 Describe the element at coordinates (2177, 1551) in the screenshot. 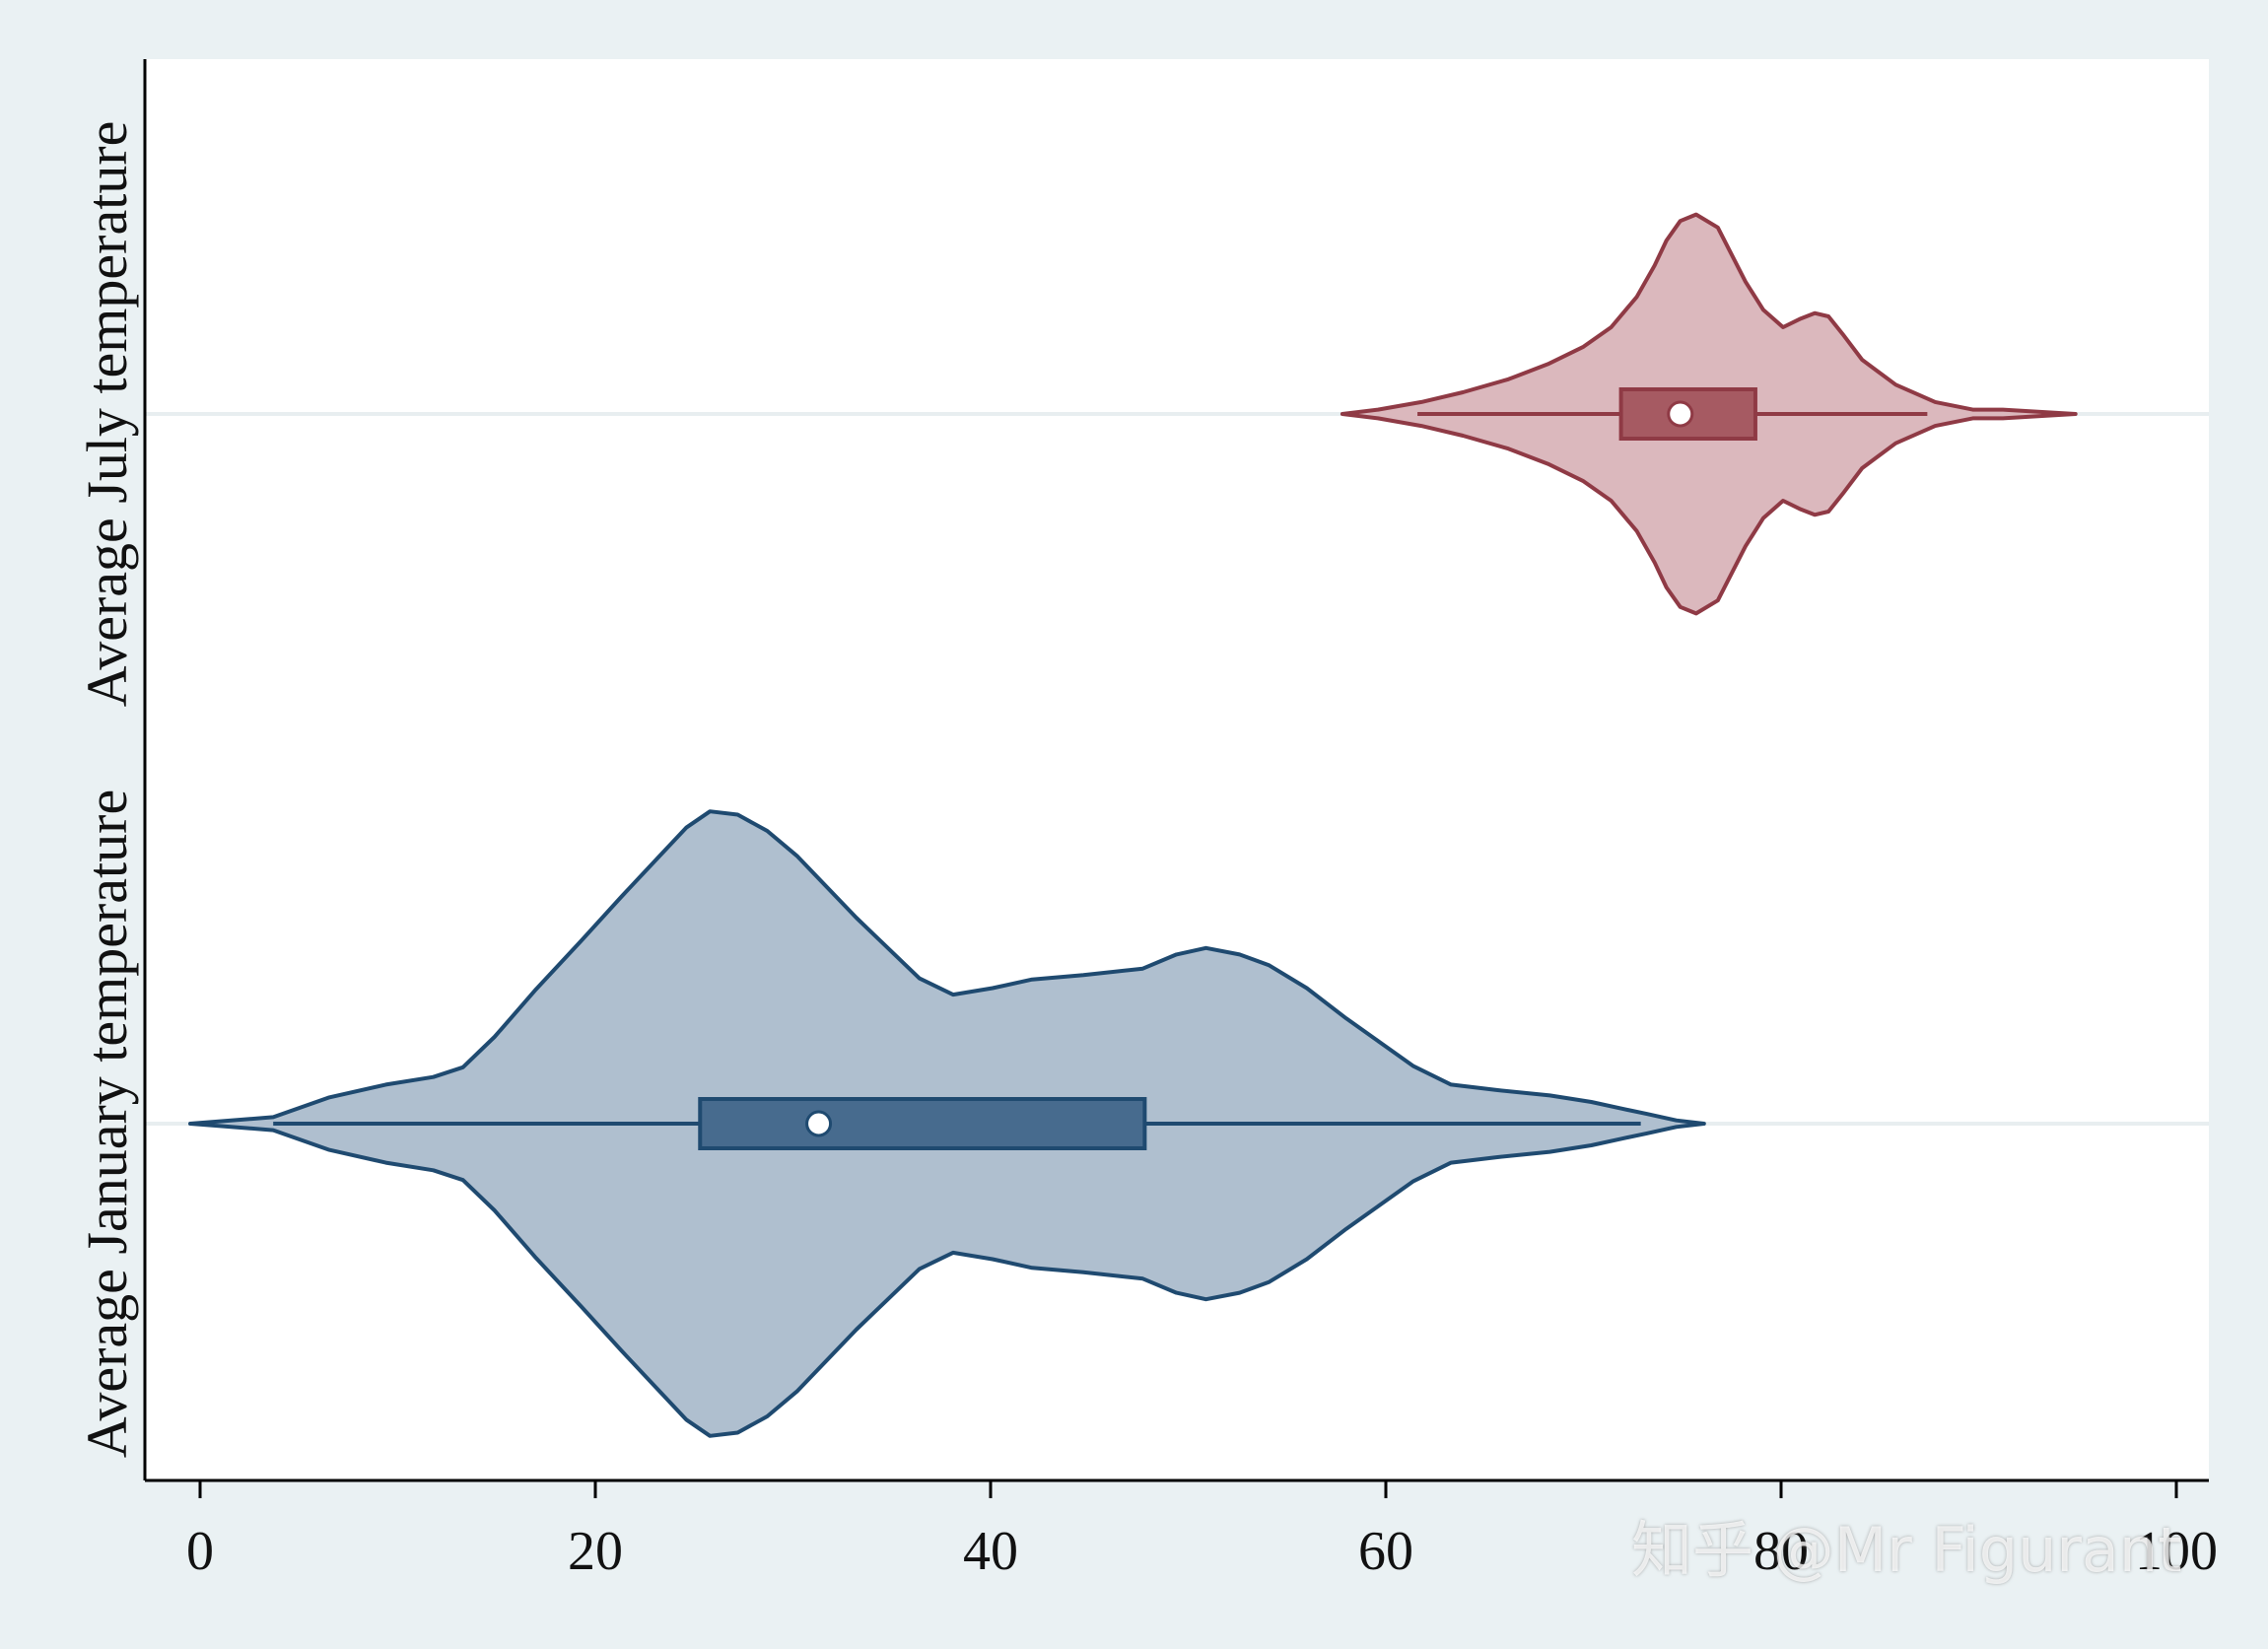

I see `x-tick-label: 100` at that location.